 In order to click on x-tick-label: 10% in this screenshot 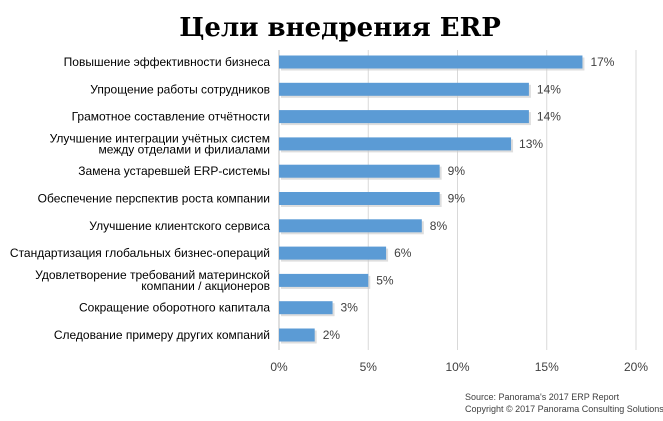, I will do `click(457, 367)`.